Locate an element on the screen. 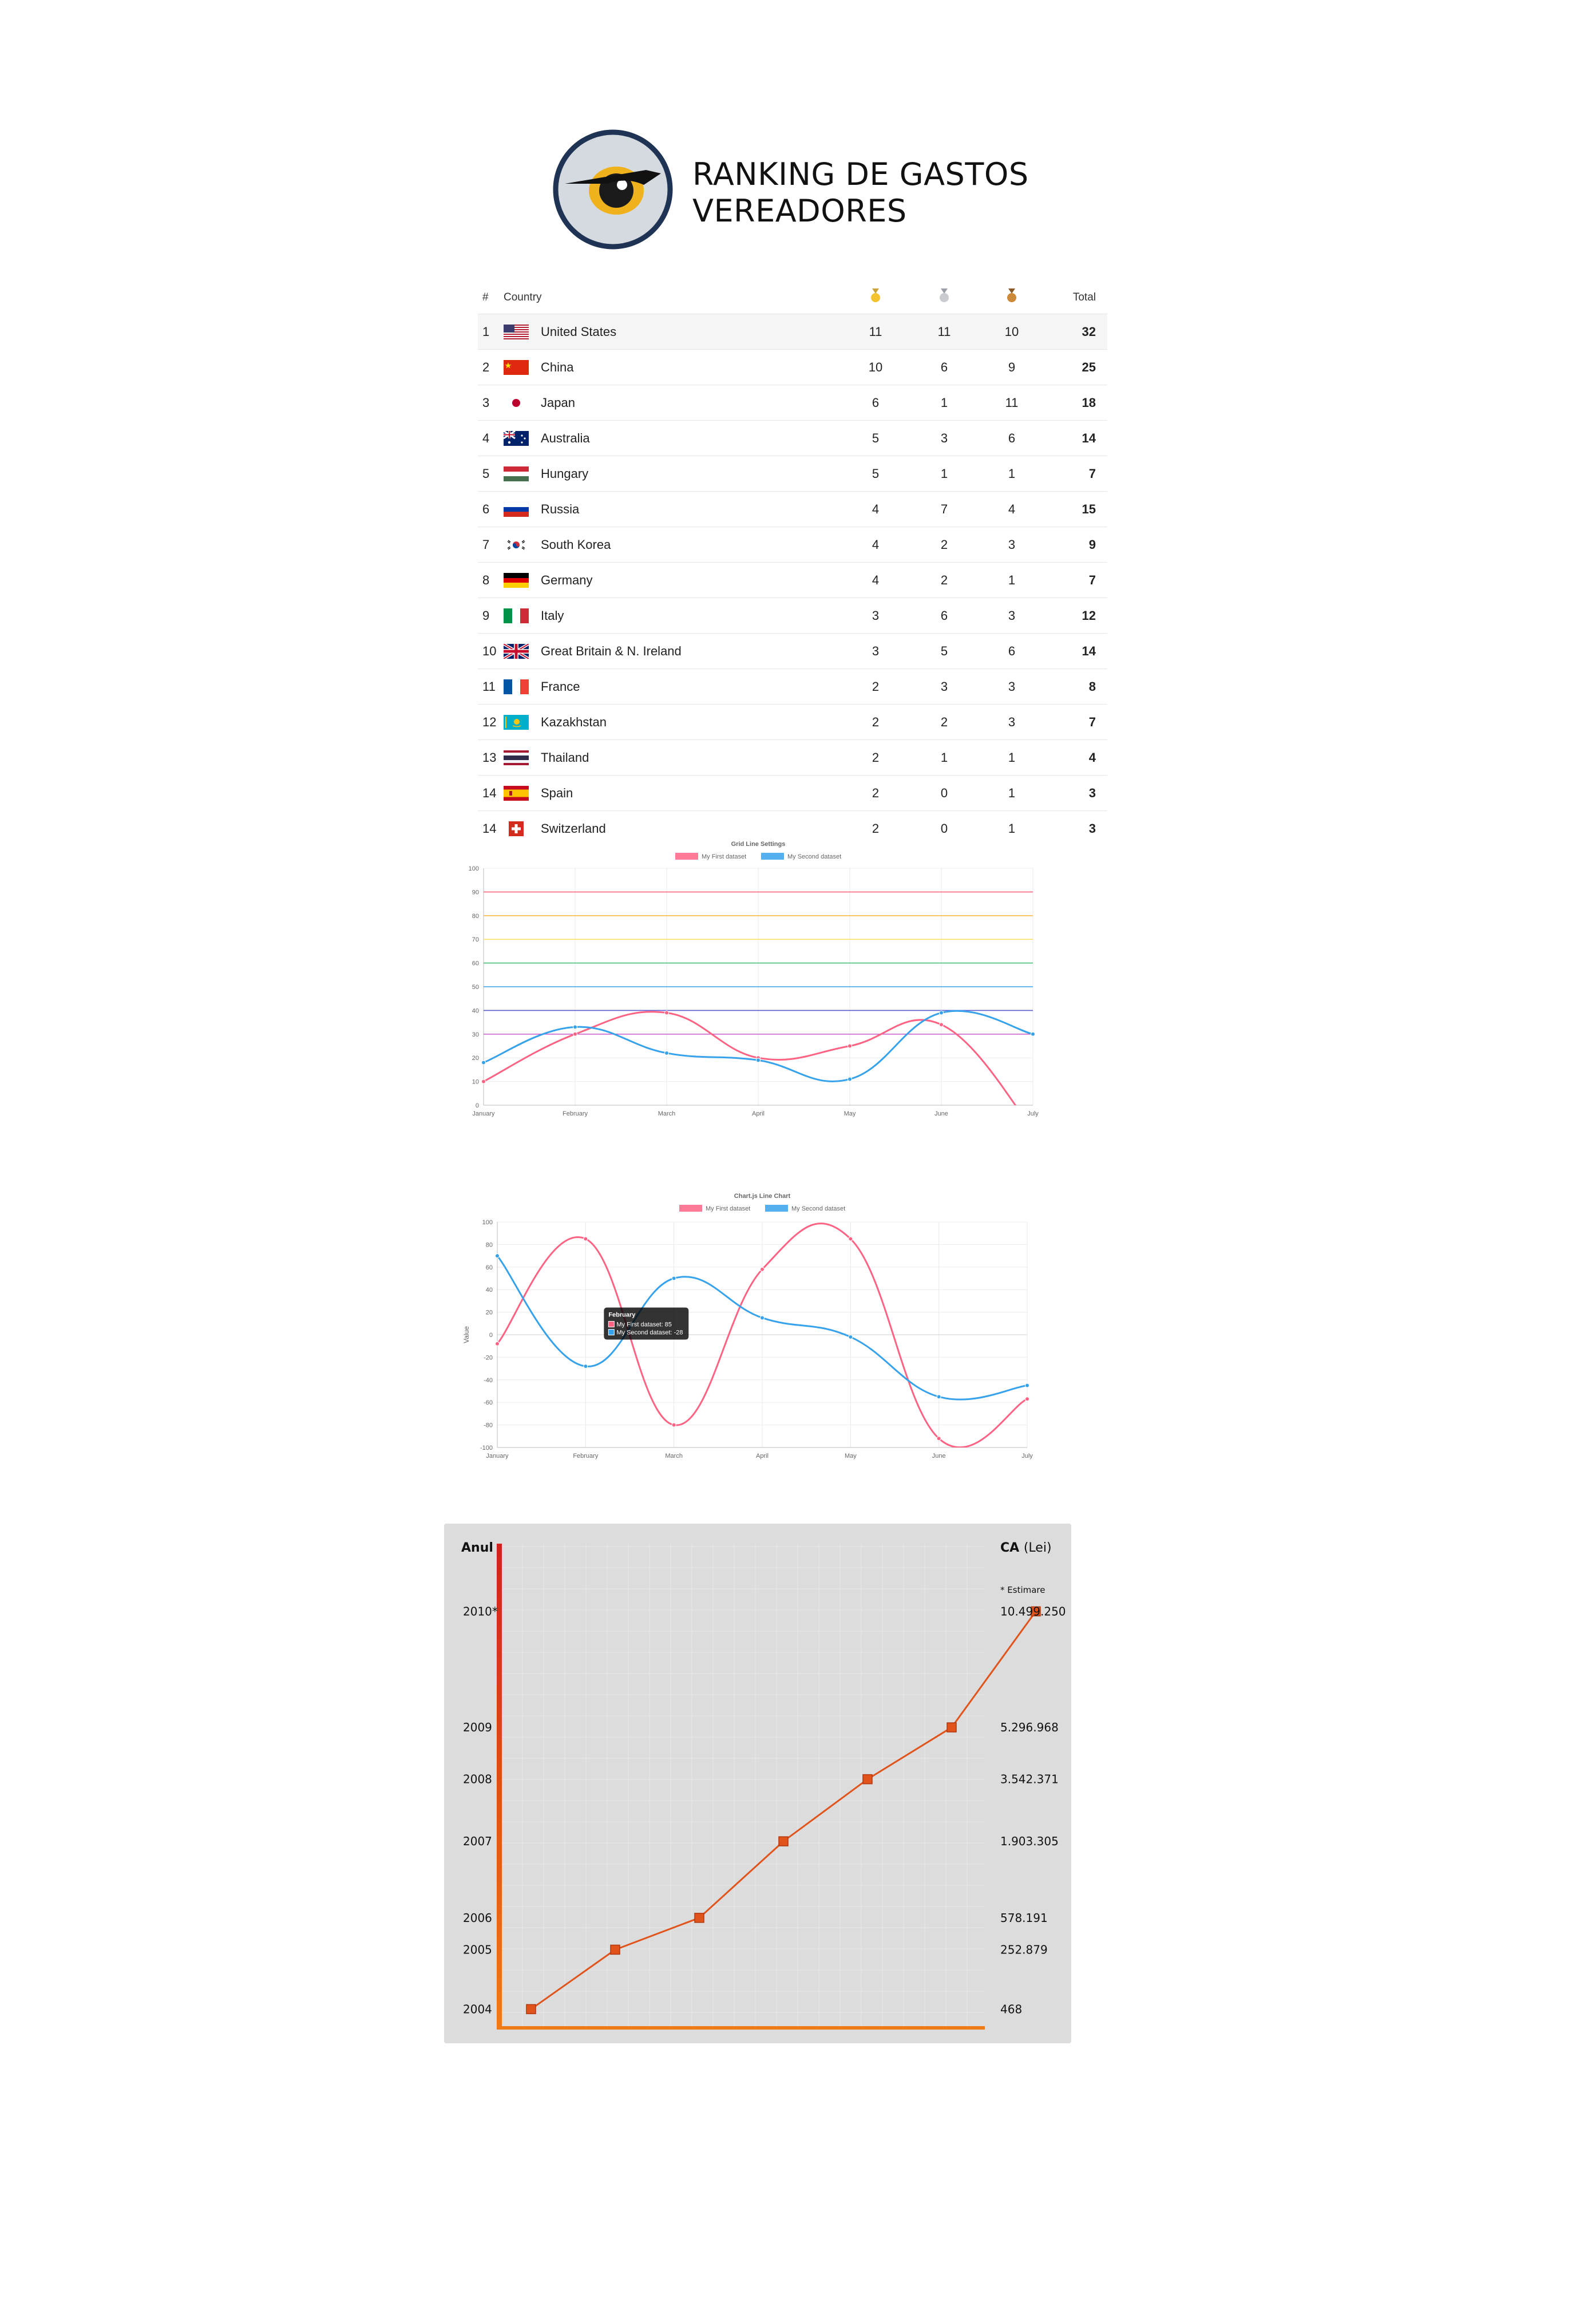  x-tick-label: July is located at coordinates (1033, 1113).